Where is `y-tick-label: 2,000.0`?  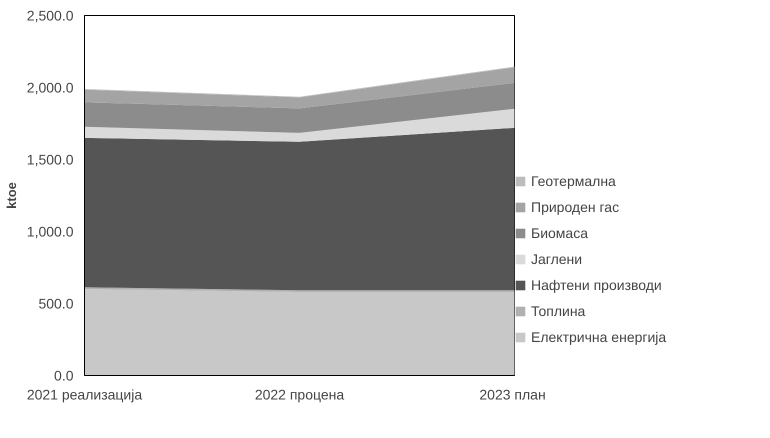 y-tick-label: 2,000.0 is located at coordinates (50, 88).